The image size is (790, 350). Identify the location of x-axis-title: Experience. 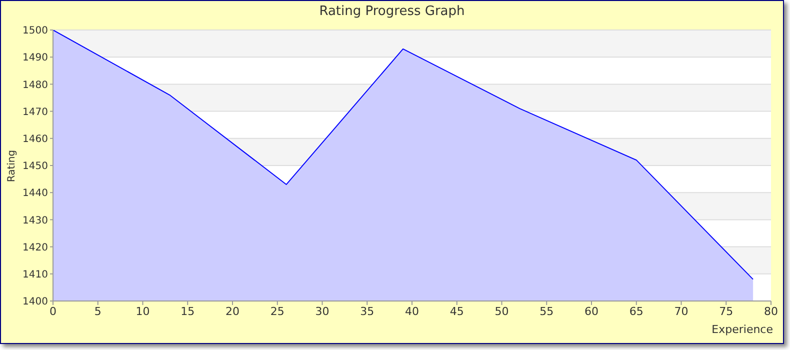
(742, 329).